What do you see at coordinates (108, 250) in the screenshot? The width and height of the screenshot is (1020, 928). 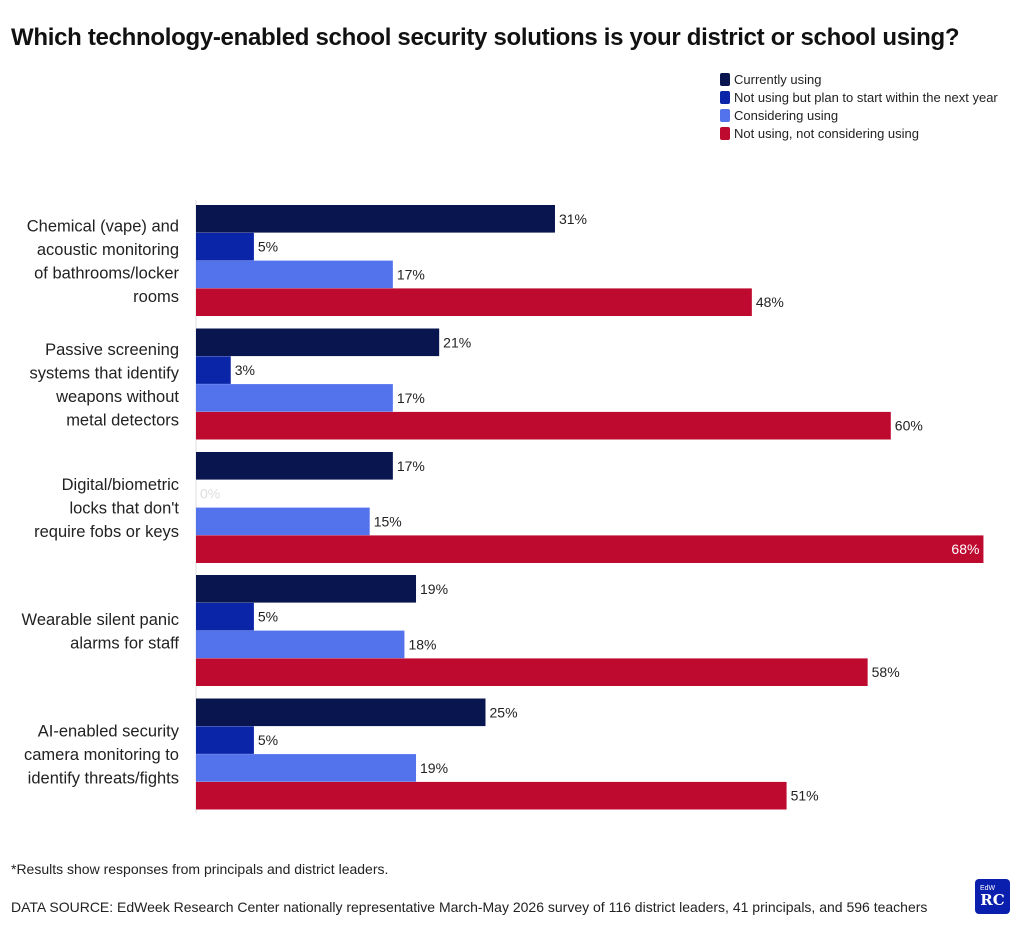 I see `category-label-line: acoustic monitoring` at bounding box center [108, 250].